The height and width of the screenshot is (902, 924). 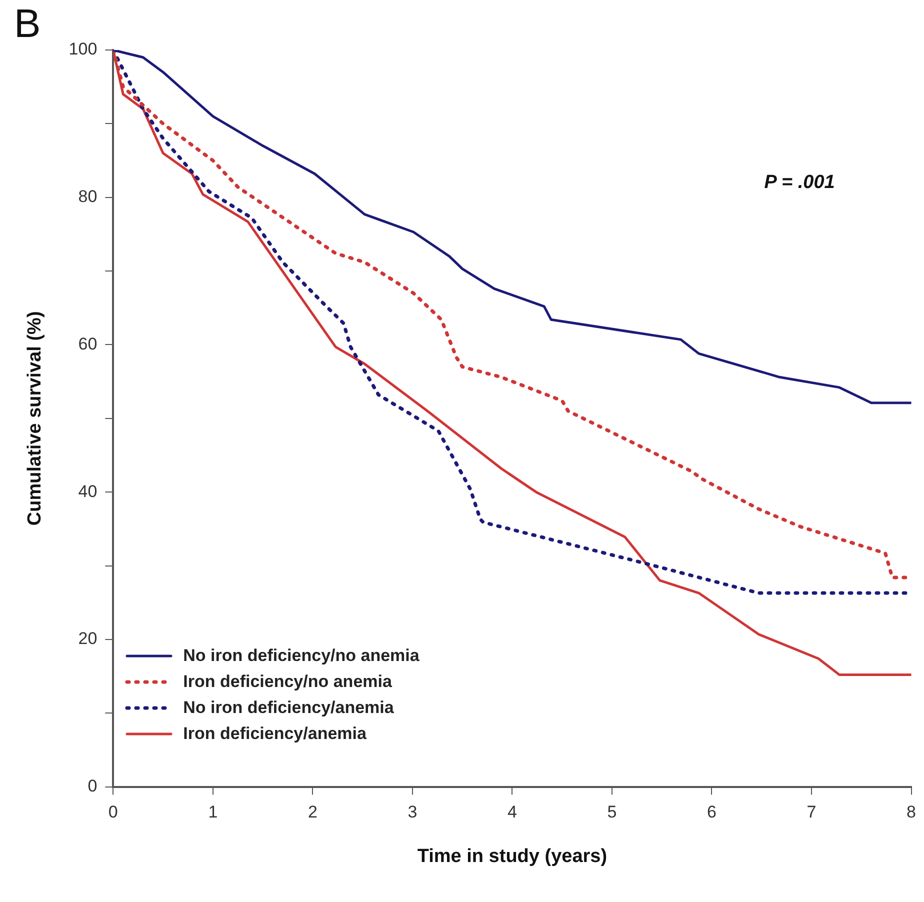 What do you see at coordinates (413, 812) in the screenshot?
I see `x-tick-label: 3` at bounding box center [413, 812].